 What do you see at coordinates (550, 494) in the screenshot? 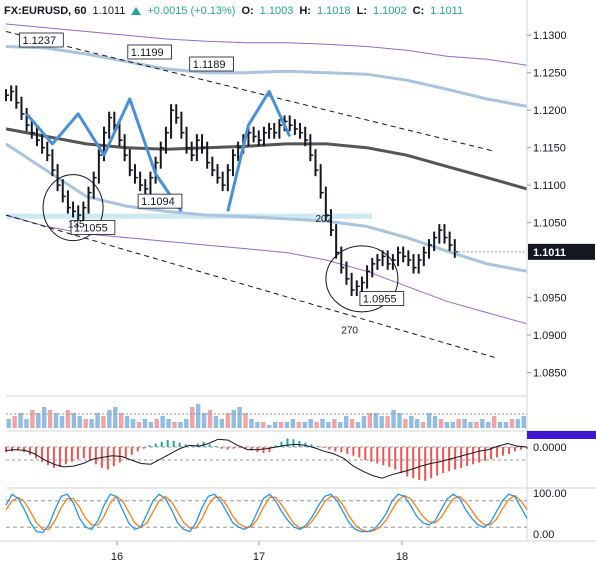
I see `stoch-tick-label: 100.00` at bounding box center [550, 494].